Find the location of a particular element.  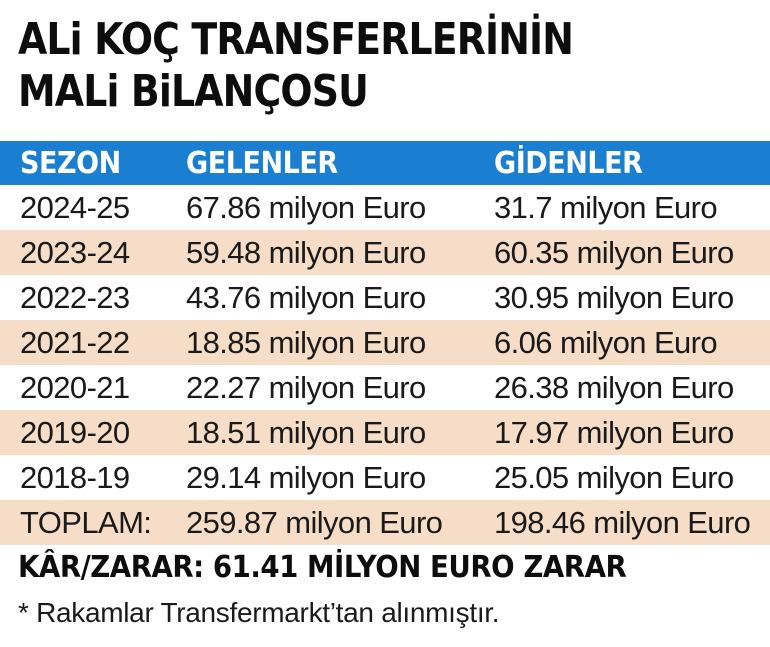

table-cell-outgoing: 17.97 milyon Euro is located at coordinates (614, 432).